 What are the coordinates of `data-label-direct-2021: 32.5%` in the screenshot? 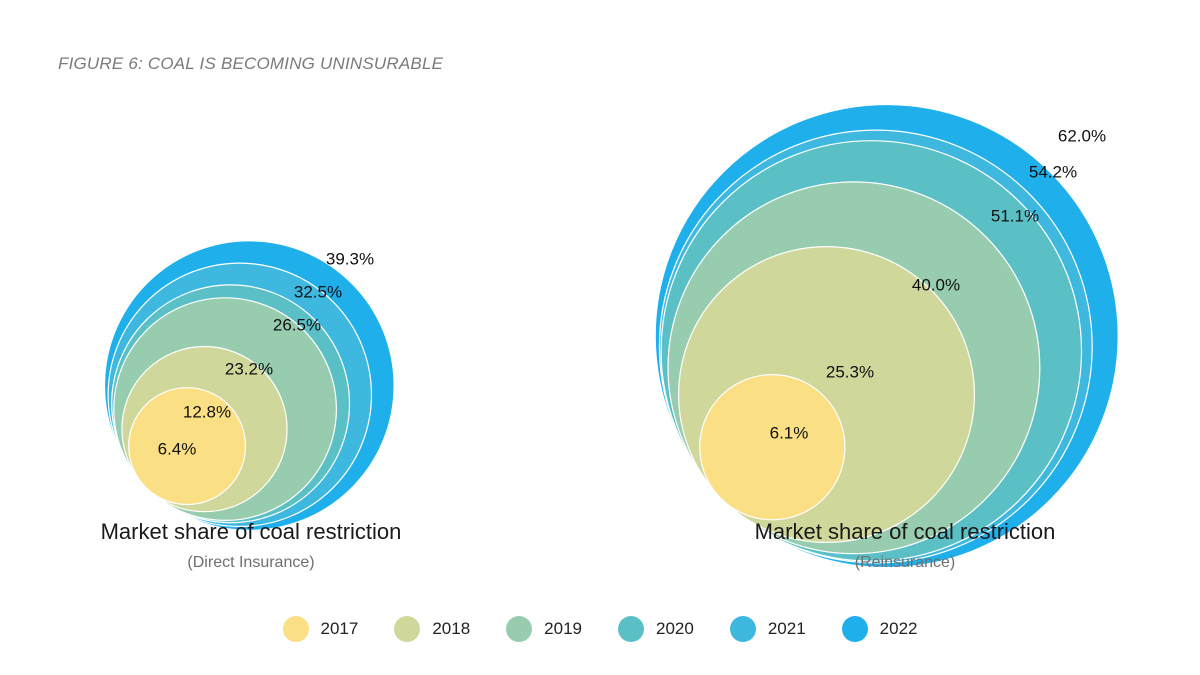 It's located at (318, 291).